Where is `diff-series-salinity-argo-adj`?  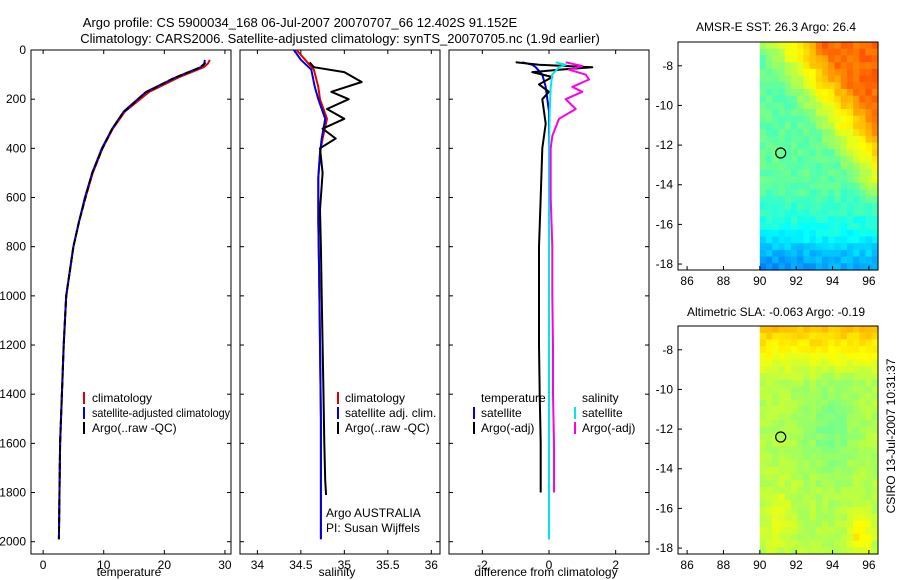 diff-series-salinity-argo-adj is located at coordinates (569, 277).